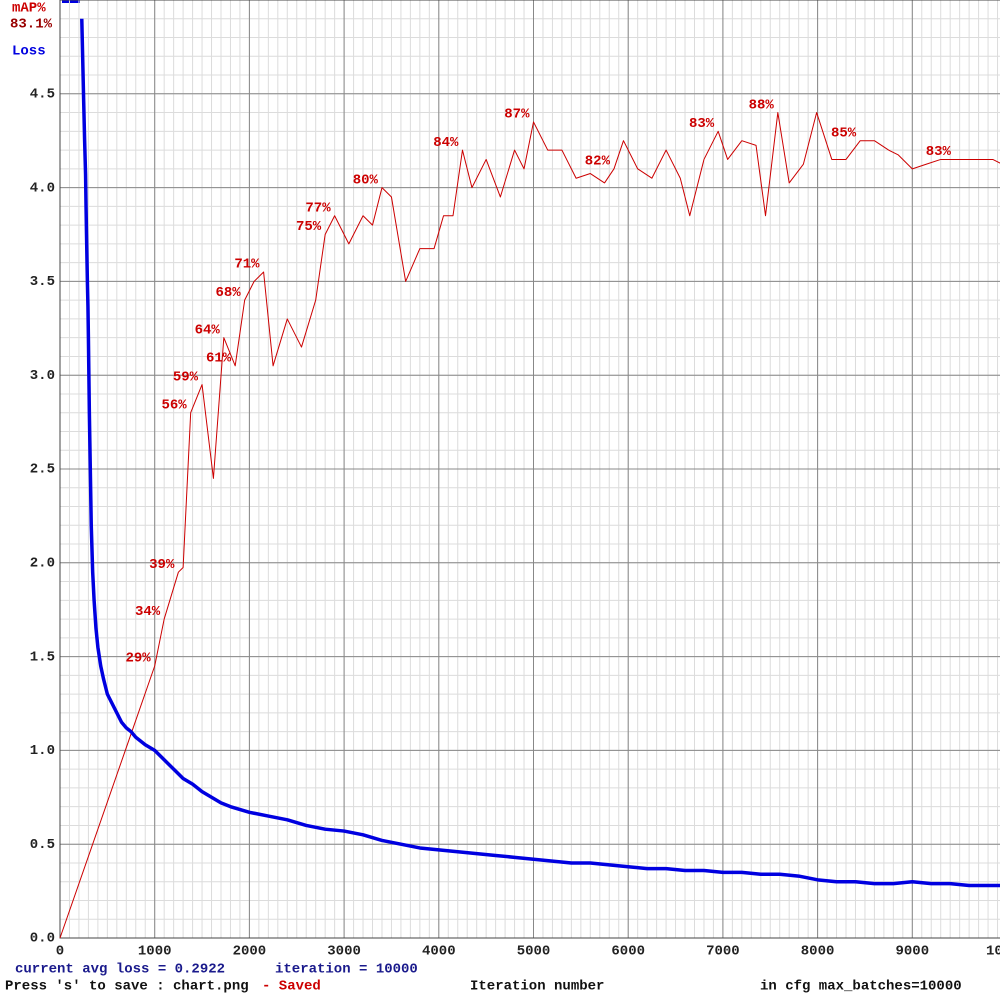 Image resolution: width=1000 pixels, height=1000 pixels. What do you see at coordinates (162, 565) in the screenshot?
I see `value-label: 39%` at bounding box center [162, 565].